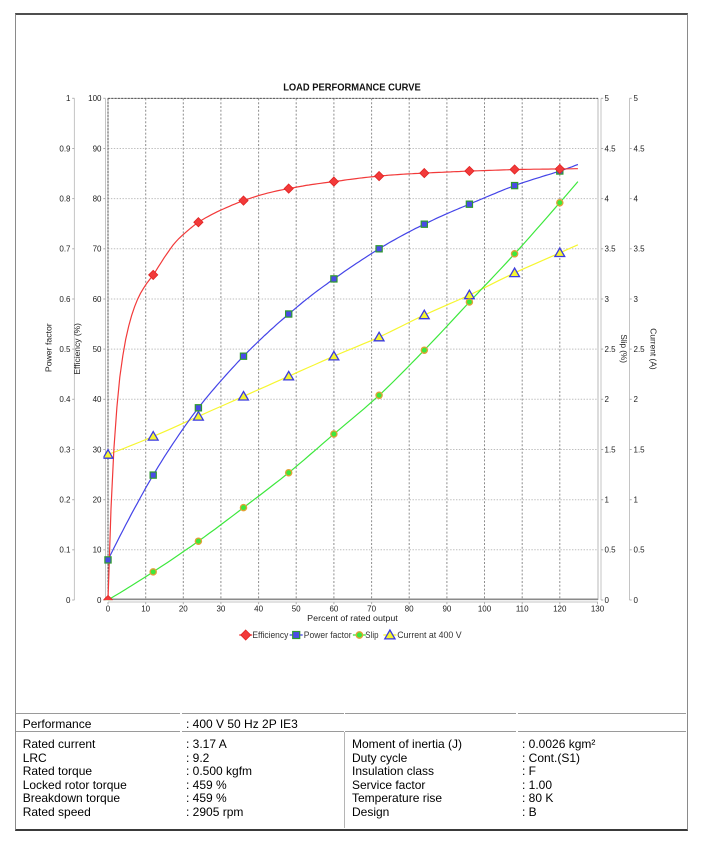 Image resolution: width=707 pixels, height=846 pixels. I want to click on svg-text: 0.7, so click(65, 249).